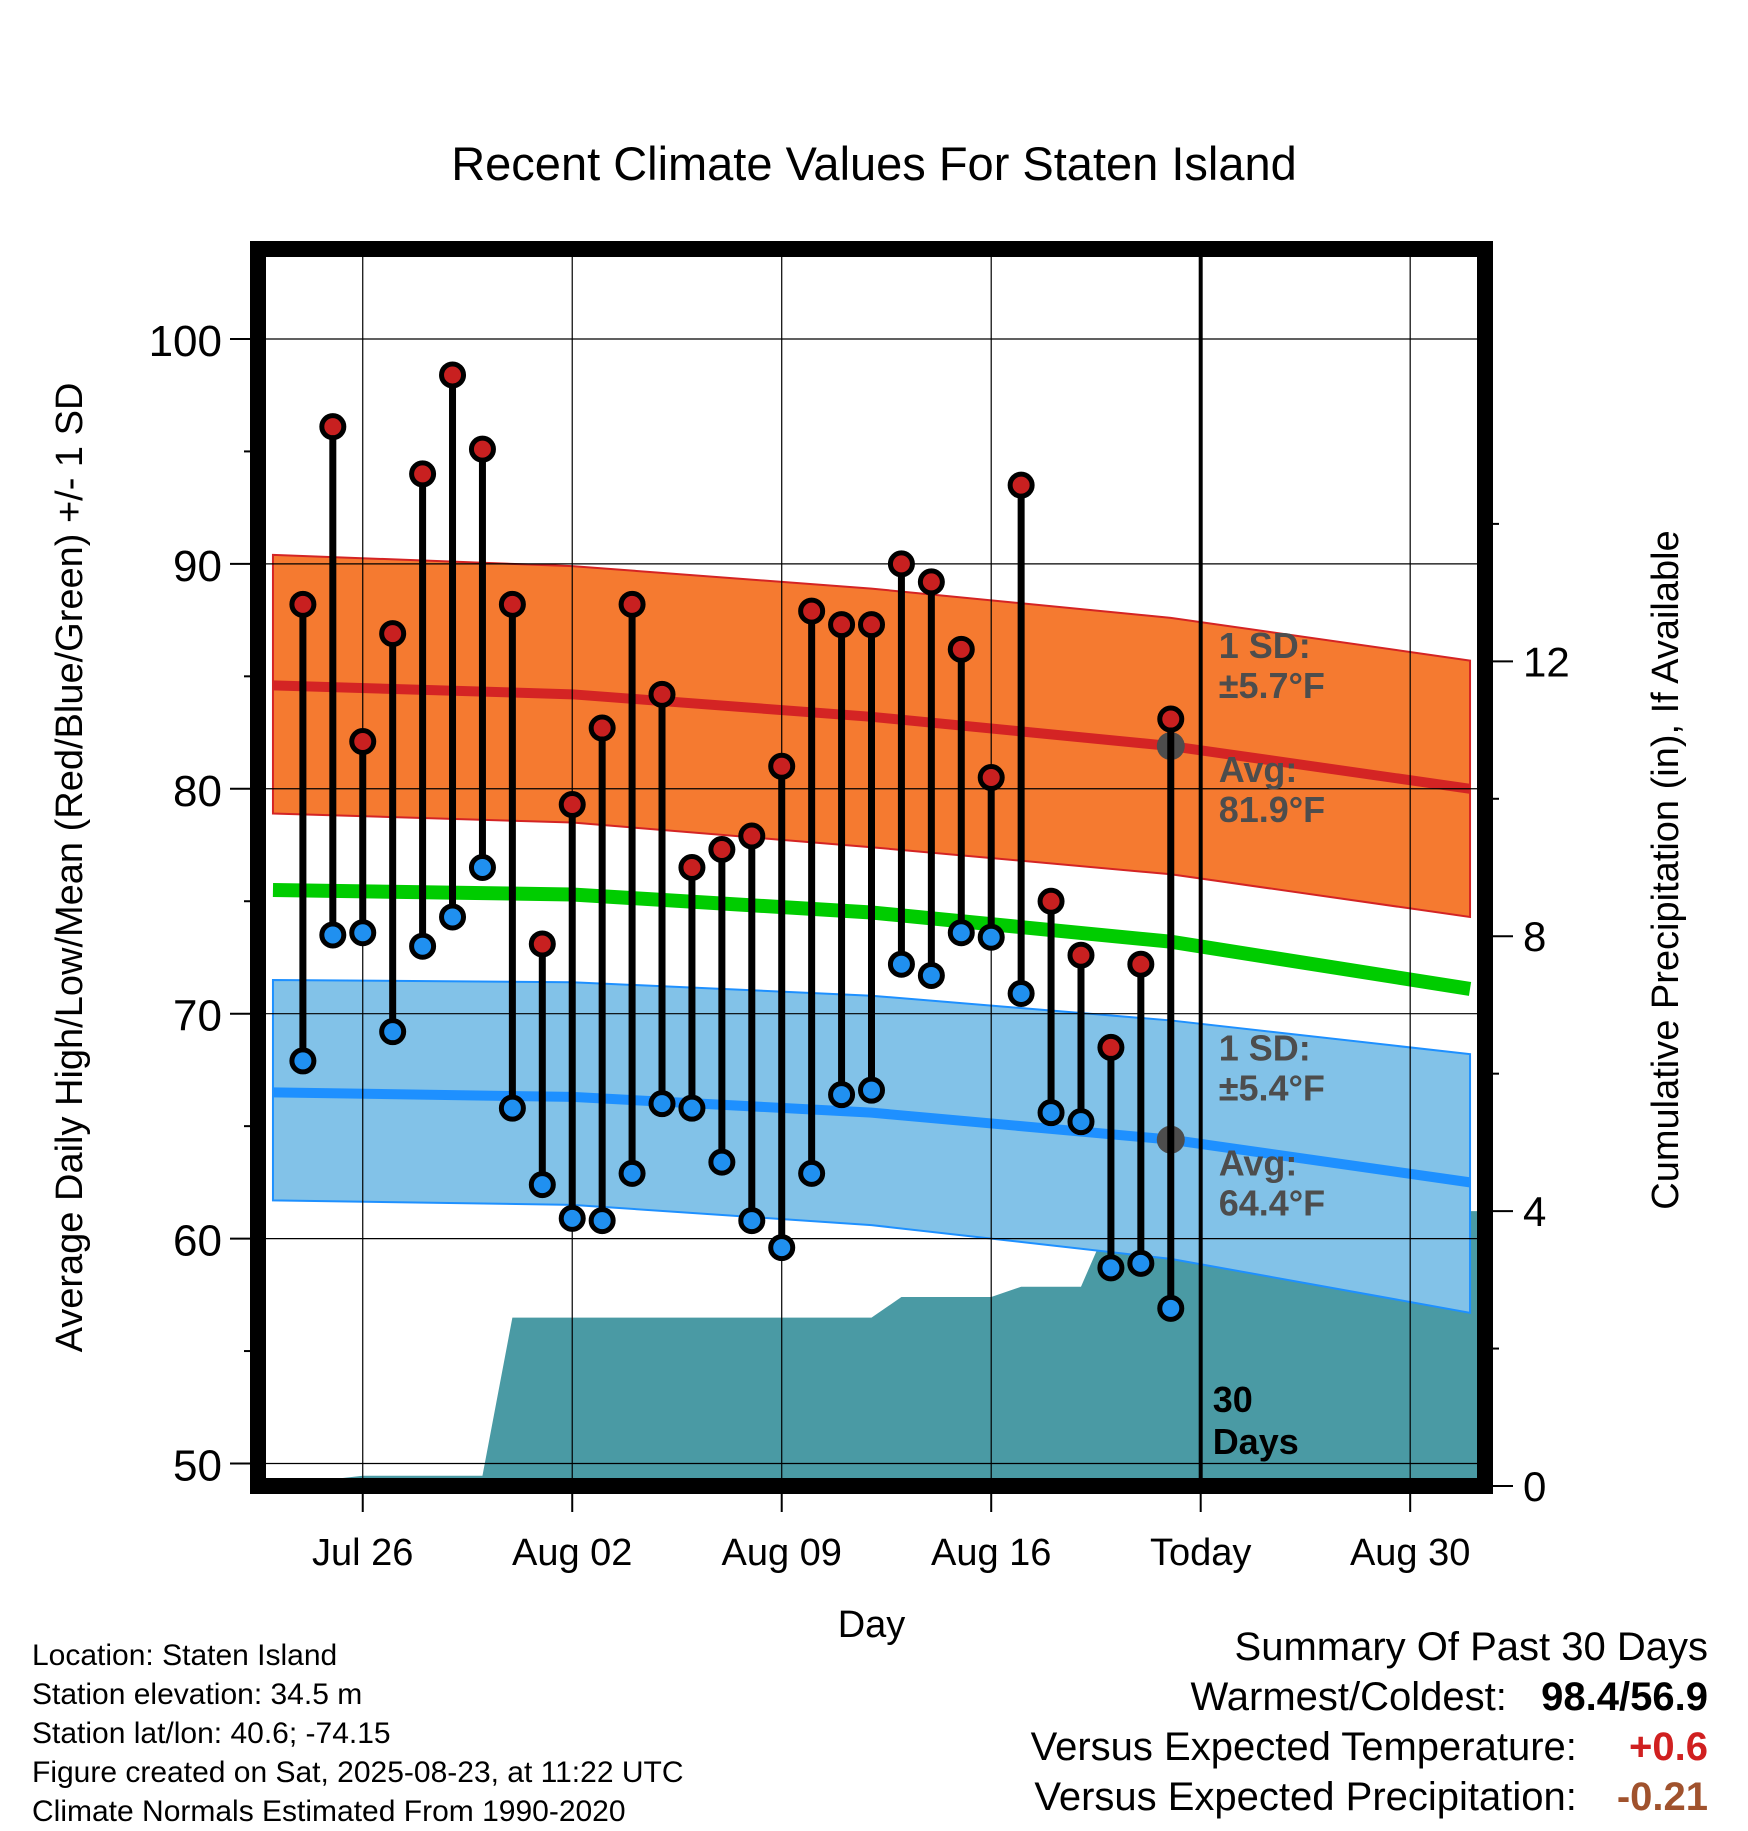 This screenshot has height=1831, width=1748. What do you see at coordinates (1272, 685) in the screenshot?
I see `high-sd-annotation: ±5.7°F` at bounding box center [1272, 685].